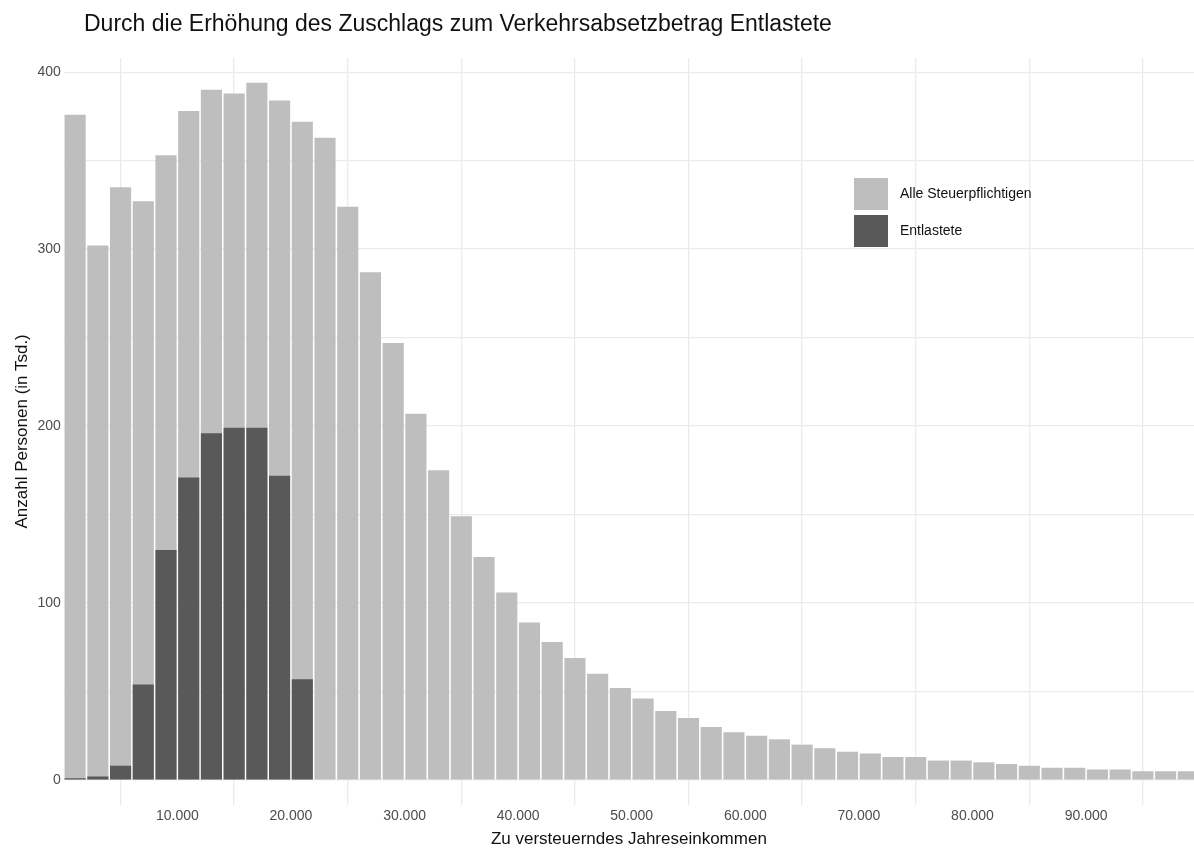 This screenshot has height=858, width=1194. Describe the element at coordinates (632, 815) in the screenshot. I see `x-tick-label: 50.000` at that location.